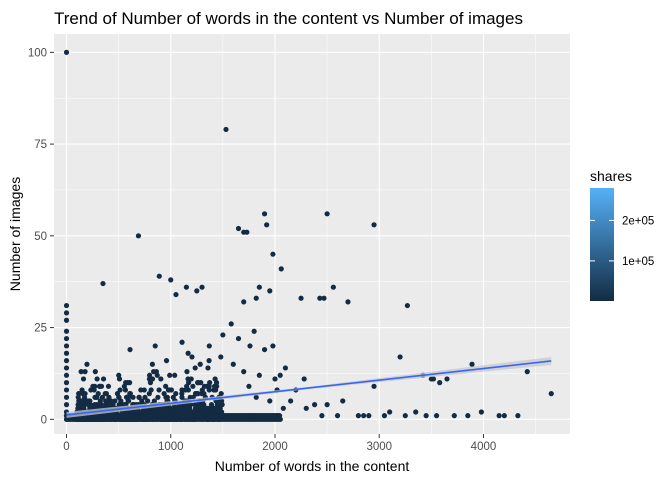 This screenshot has width=672, height=480. I want to click on legend-tick-label: 2e+05, so click(638, 221).